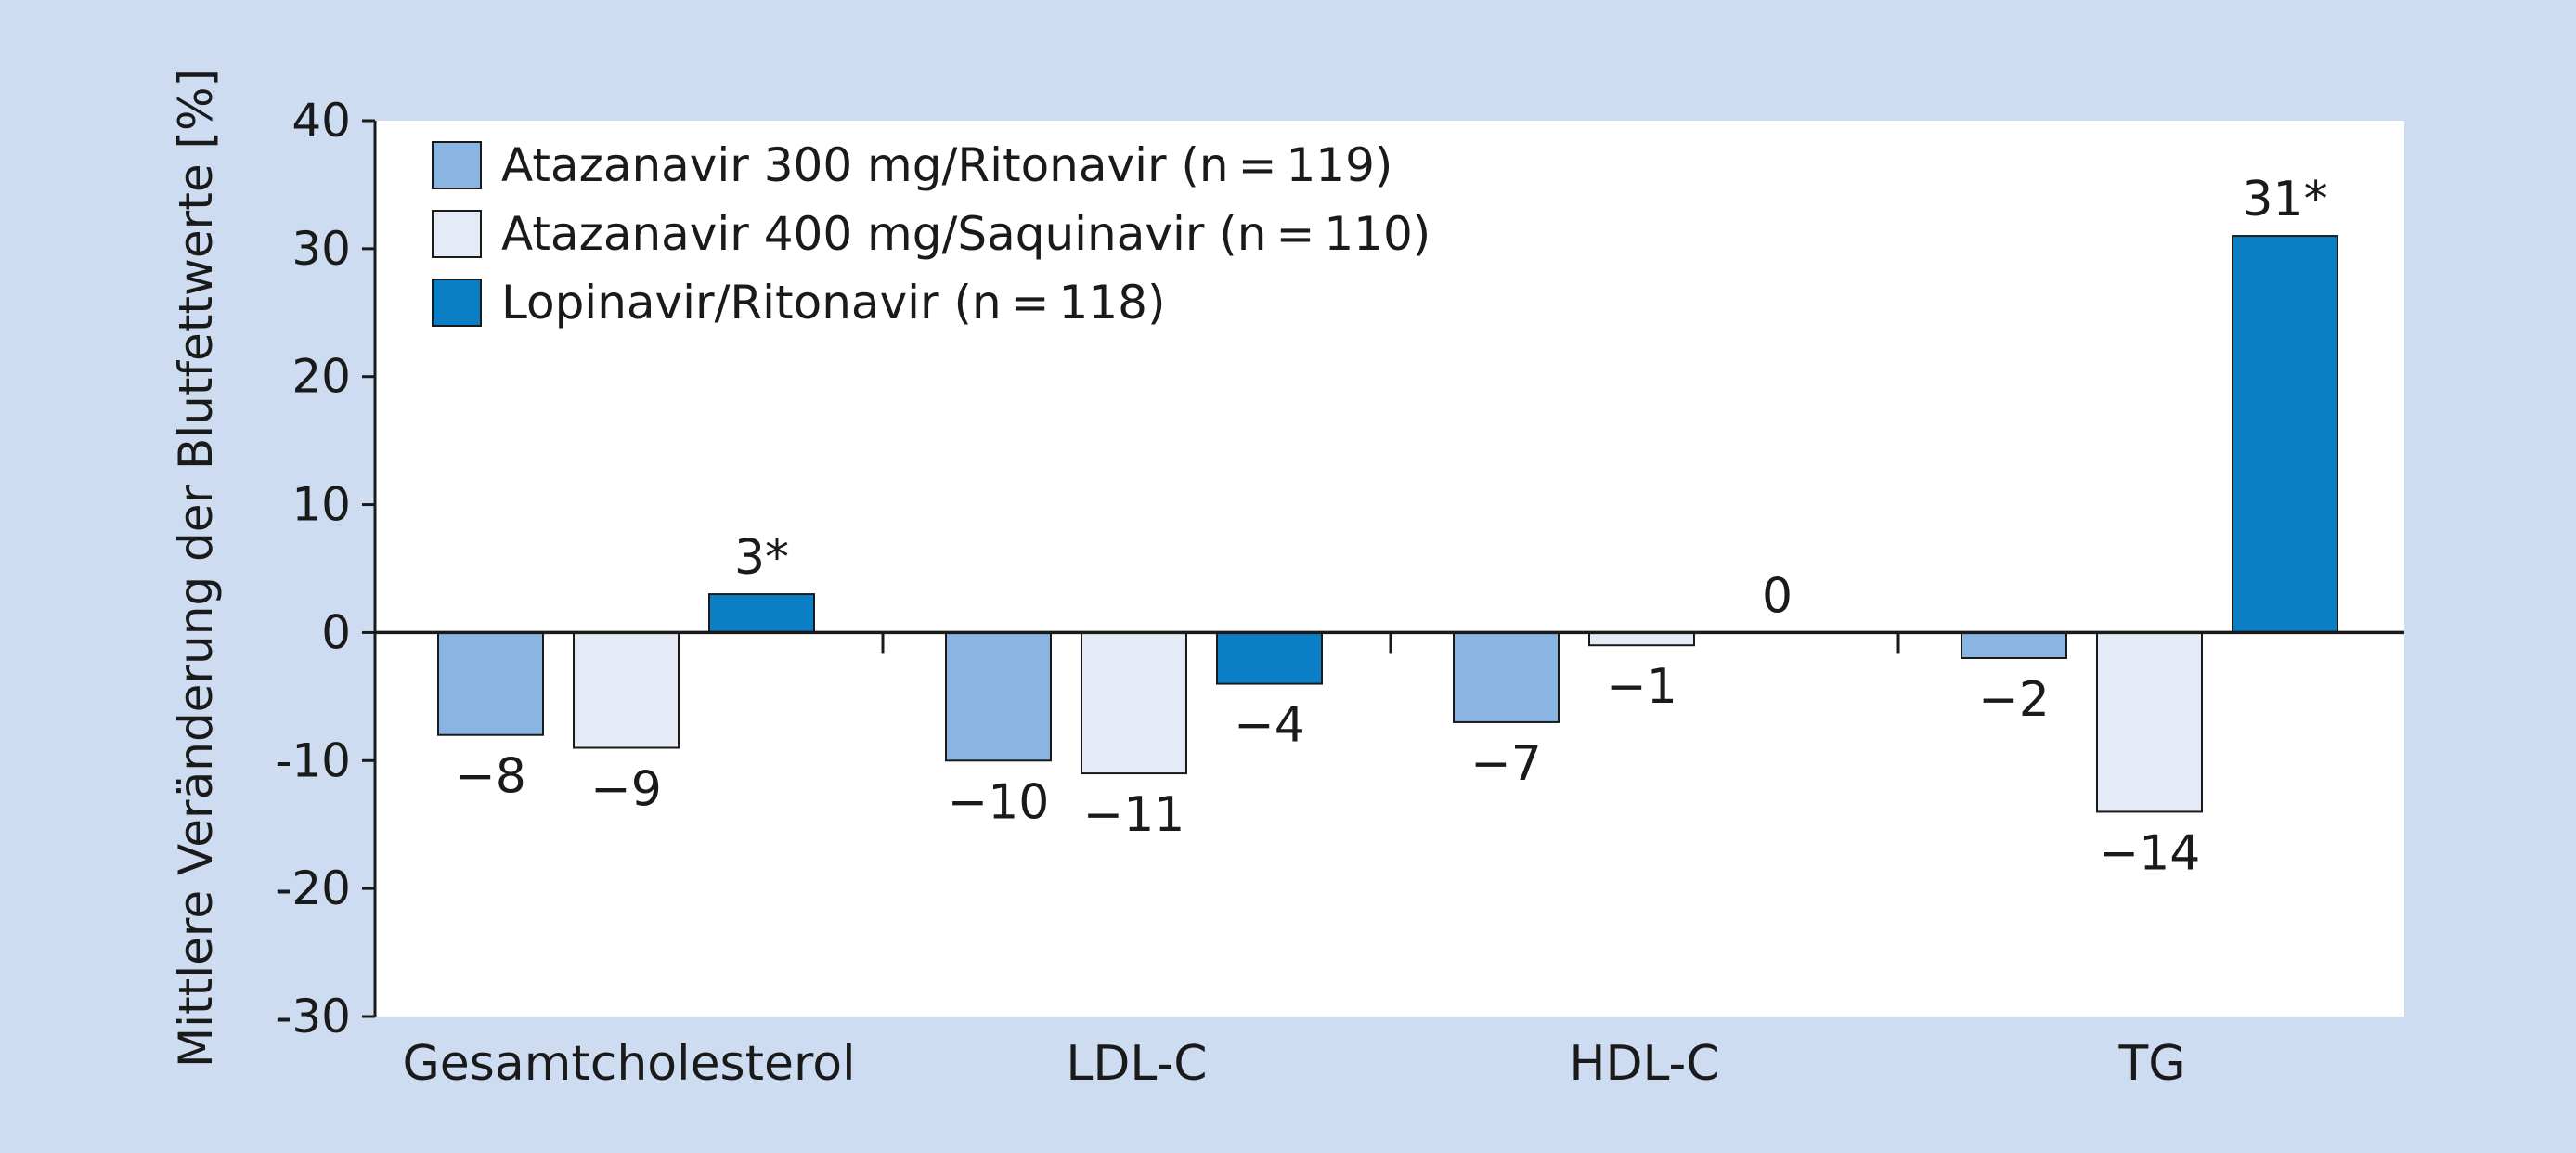  What do you see at coordinates (2150, 853) in the screenshot?
I see `data-label: −14` at bounding box center [2150, 853].